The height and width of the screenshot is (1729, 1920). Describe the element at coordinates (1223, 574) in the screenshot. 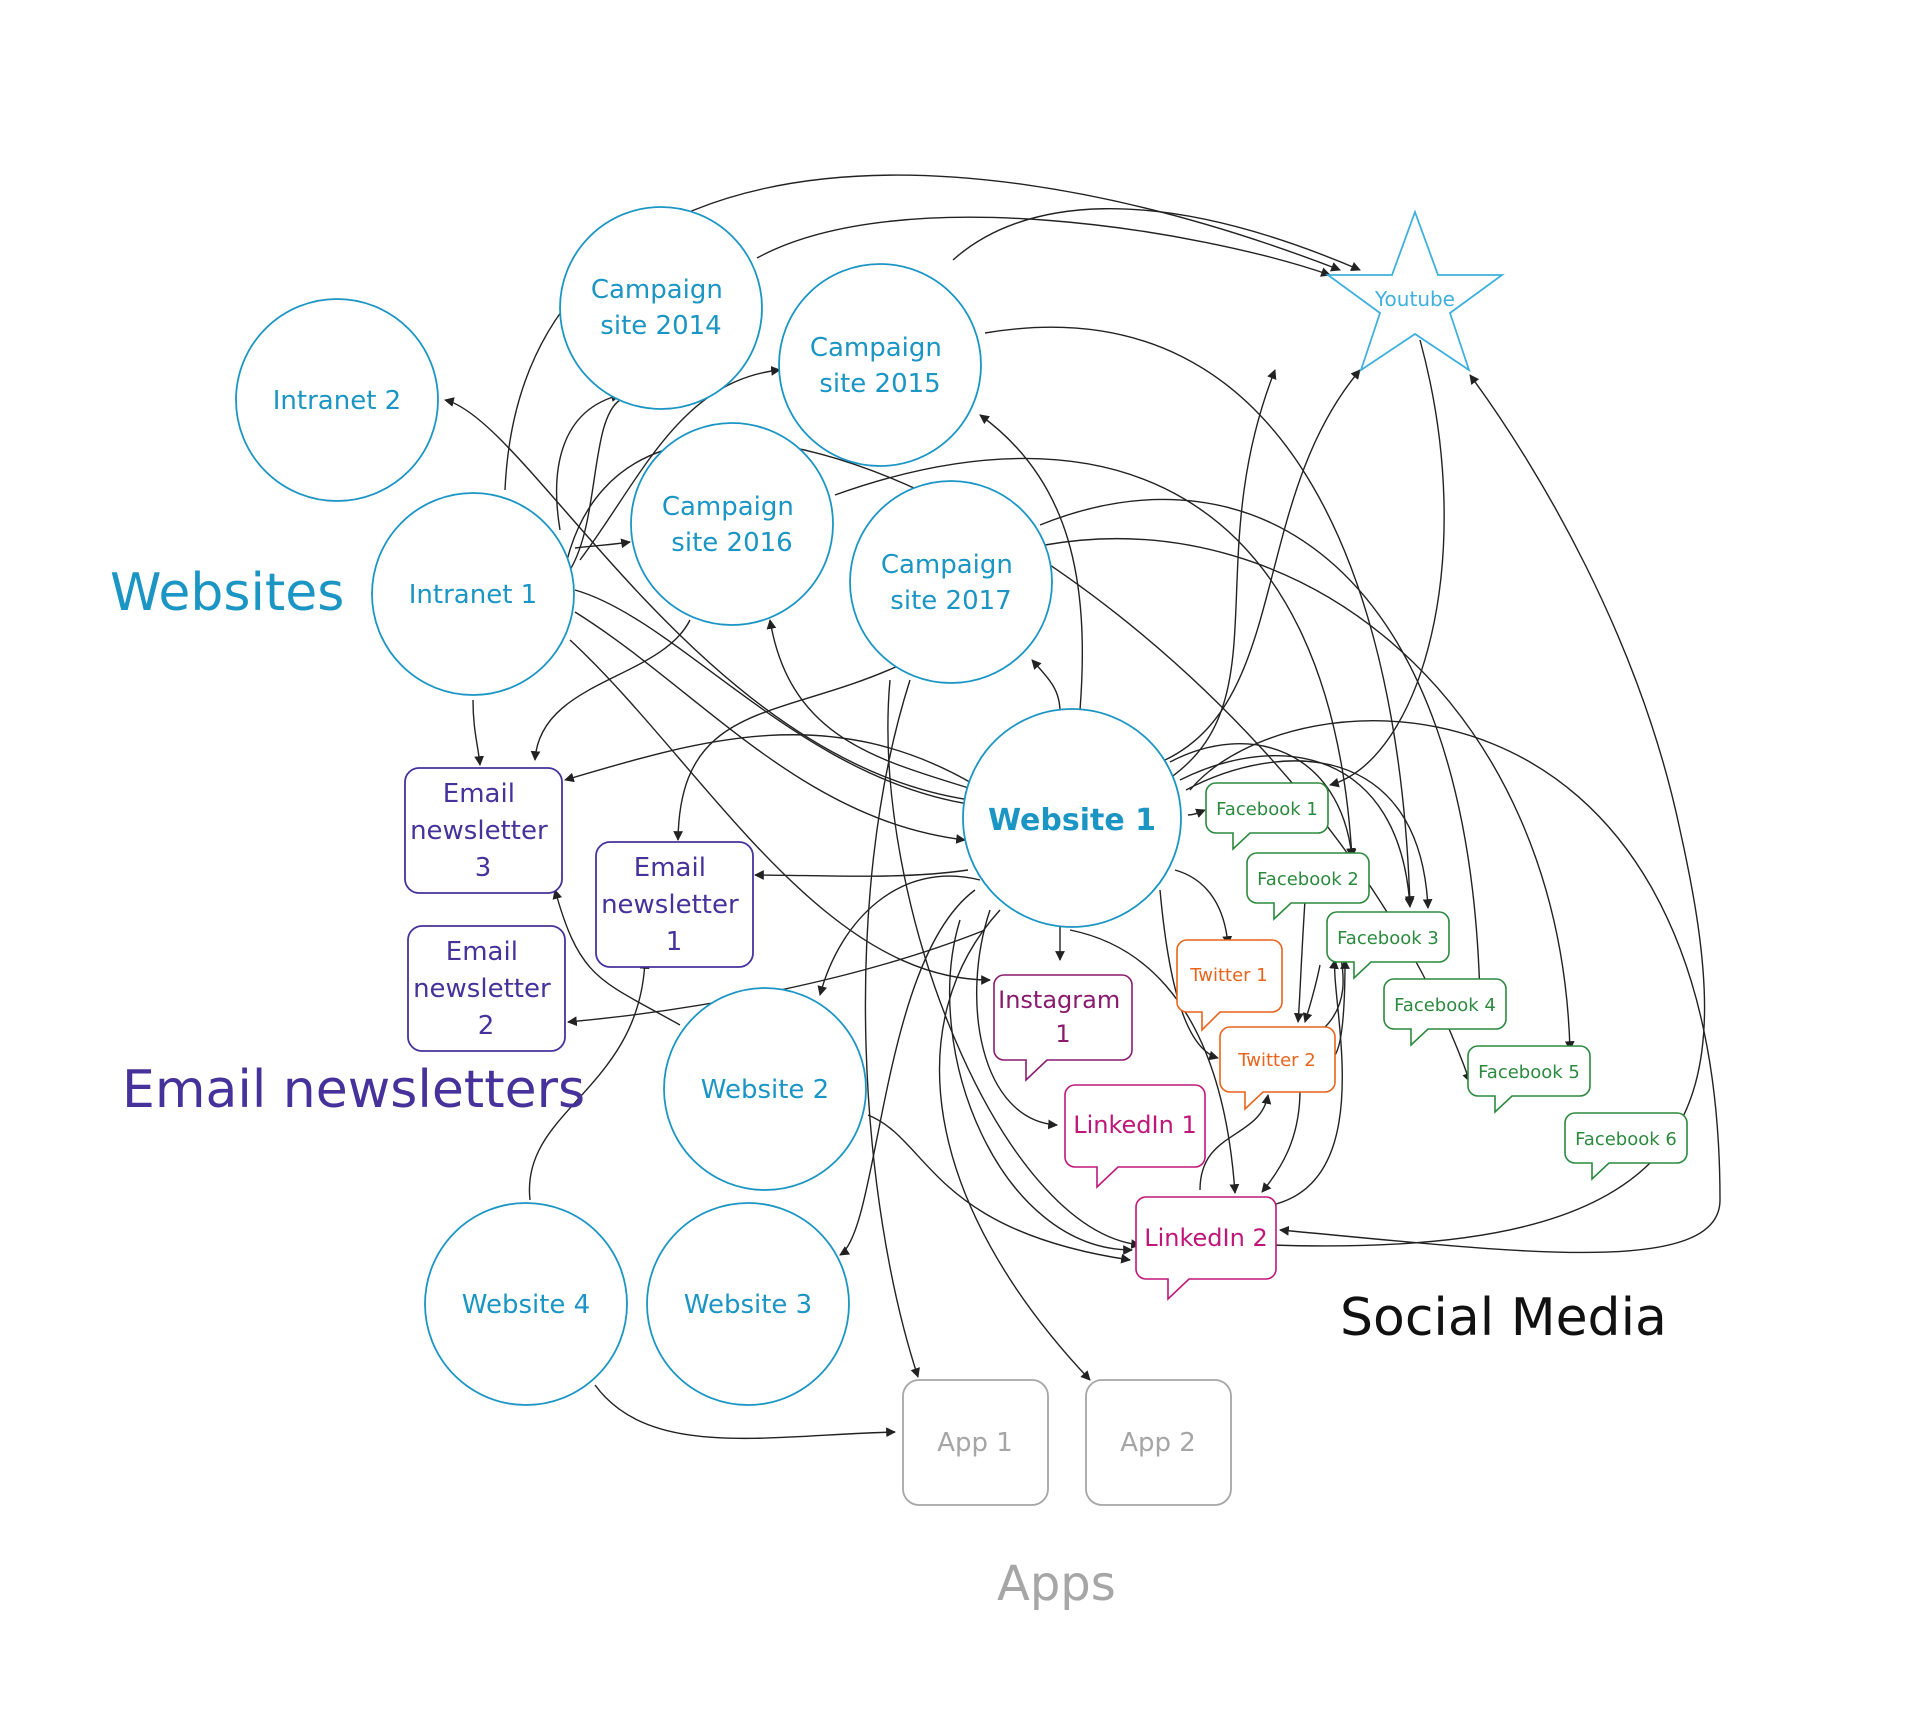

I see `edge-website1-youtube-b` at that location.